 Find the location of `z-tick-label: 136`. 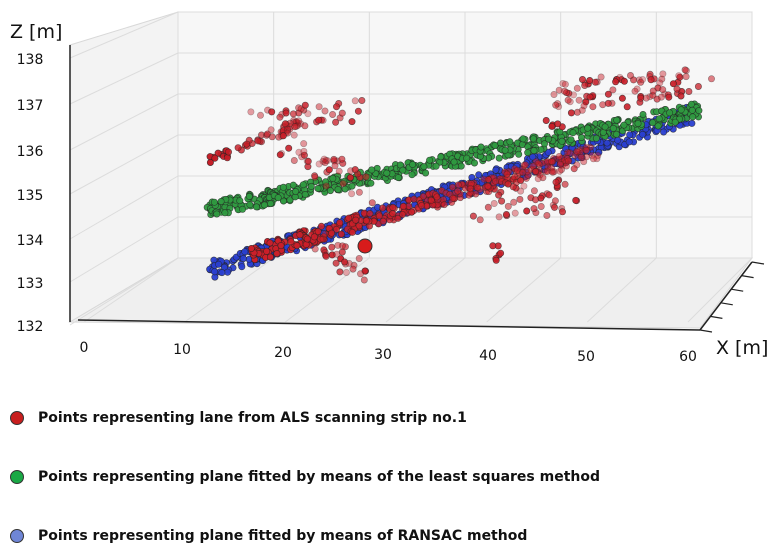

z-tick-label: 136 is located at coordinates (30, 152).